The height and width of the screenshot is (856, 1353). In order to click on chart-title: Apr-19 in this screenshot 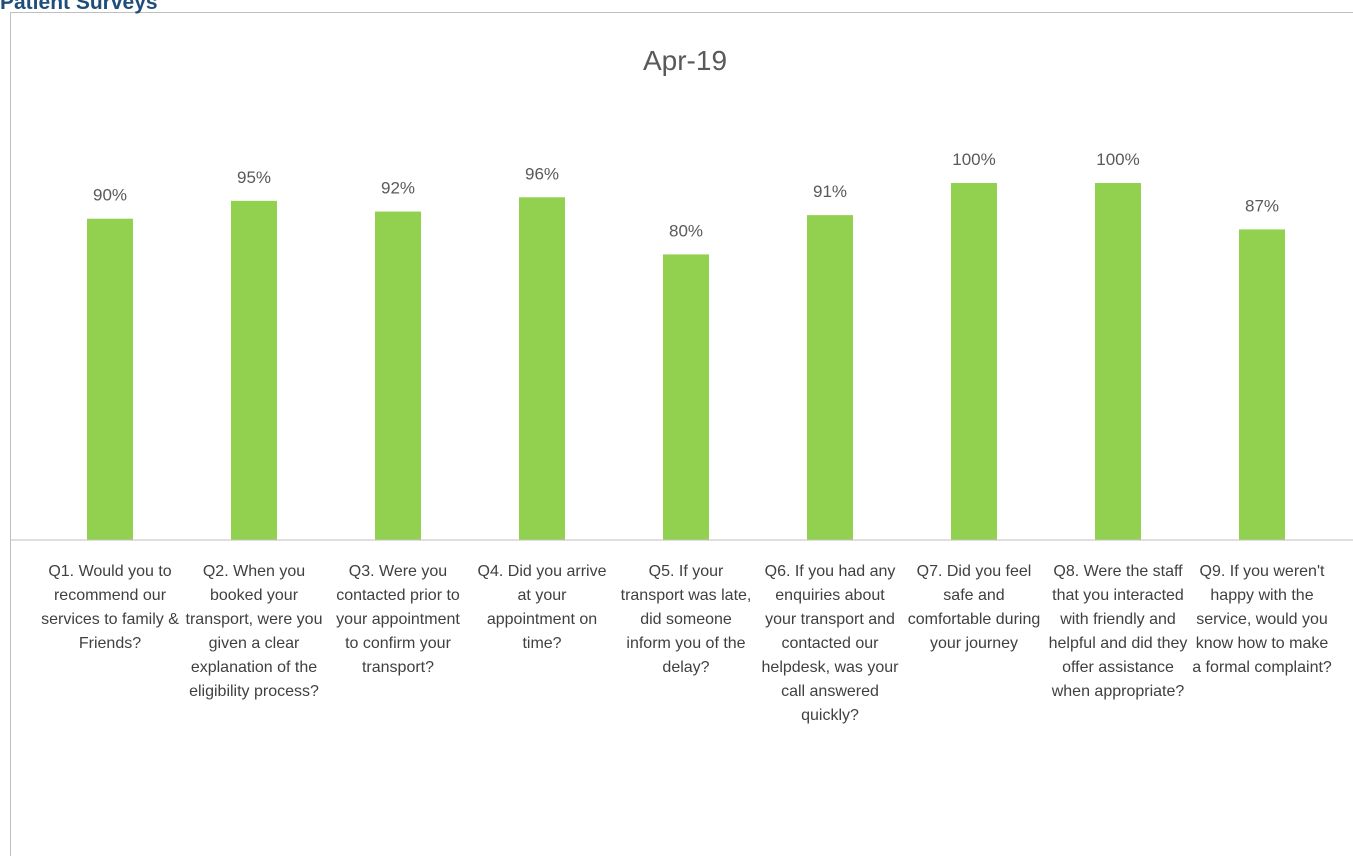, I will do `click(685, 60)`.